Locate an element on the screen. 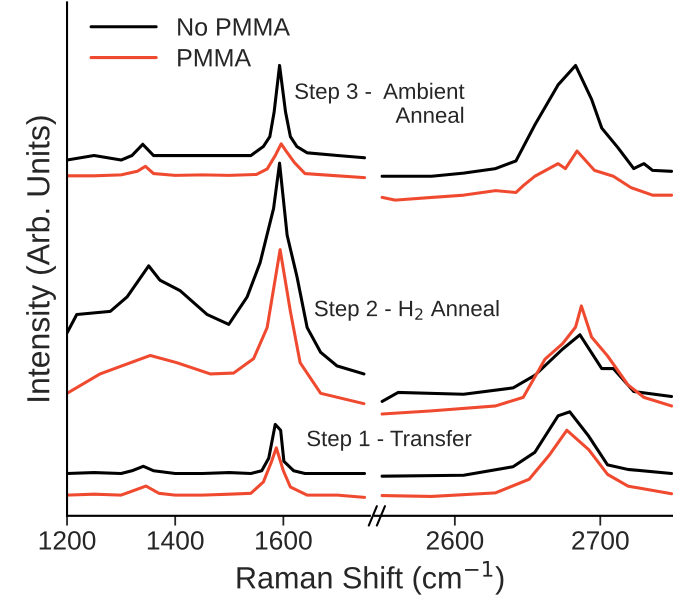  x-axis-title: Raman Shift (cm$^{−1}$) is located at coordinates (370, 578).